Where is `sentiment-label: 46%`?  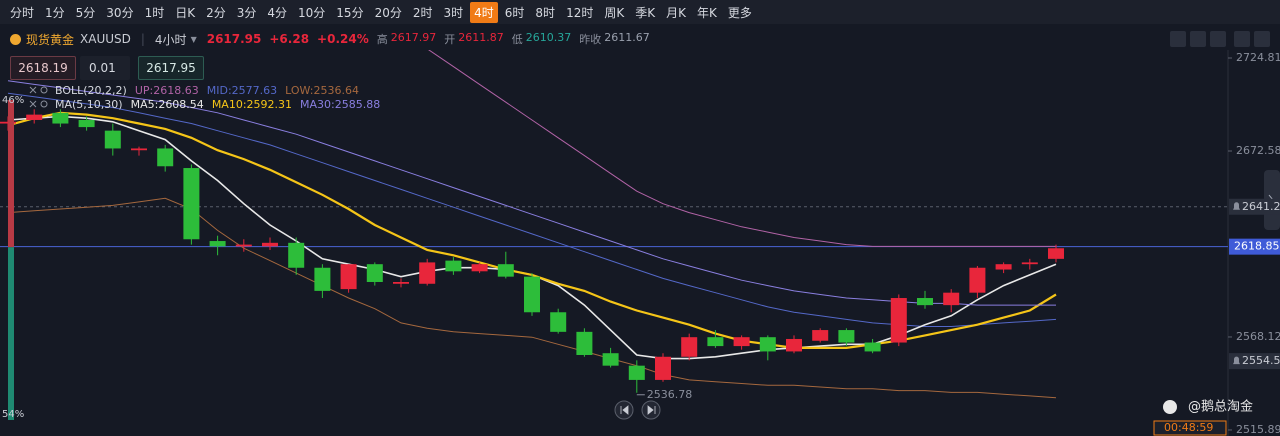
sentiment-label: 46% is located at coordinates (13, 100).